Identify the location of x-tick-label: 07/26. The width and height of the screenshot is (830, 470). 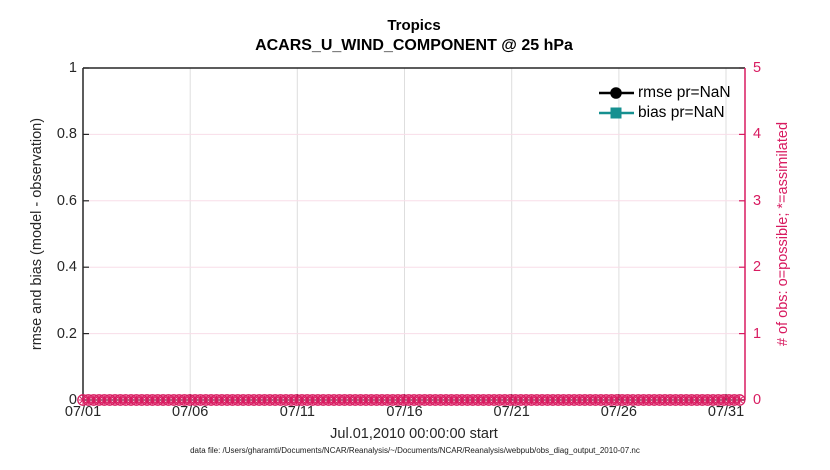
(618, 412).